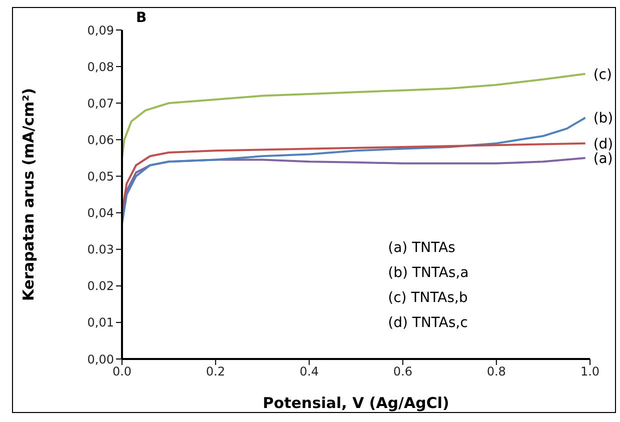 This screenshot has width=620, height=422. I want to click on series-label: (d), so click(603, 144).